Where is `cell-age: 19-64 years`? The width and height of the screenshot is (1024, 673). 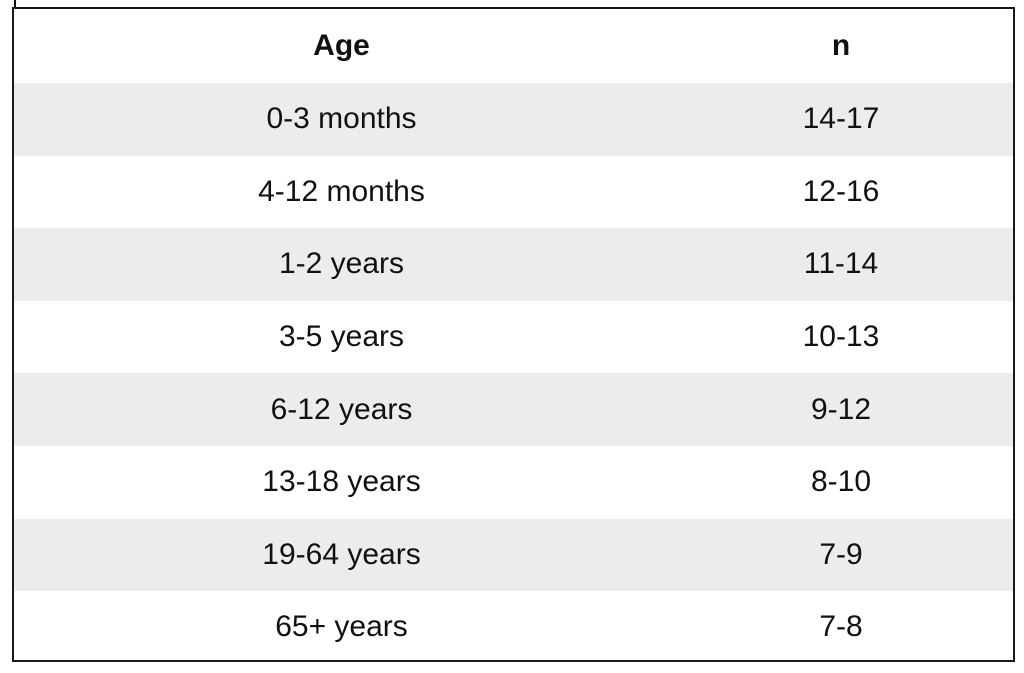 cell-age: 19-64 years is located at coordinates (341, 554).